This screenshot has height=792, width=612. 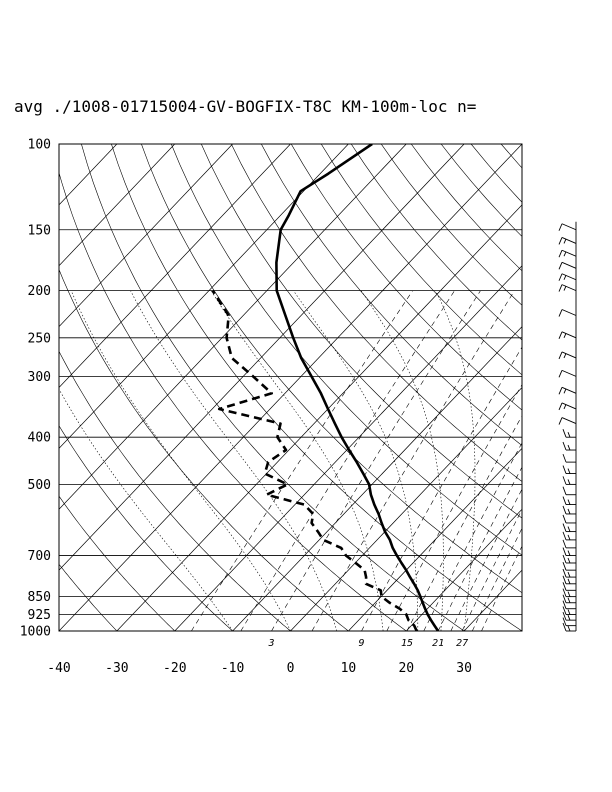 What do you see at coordinates (39, 556) in the screenshot?
I see `pressure-tick-label: 700` at bounding box center [39, 556].